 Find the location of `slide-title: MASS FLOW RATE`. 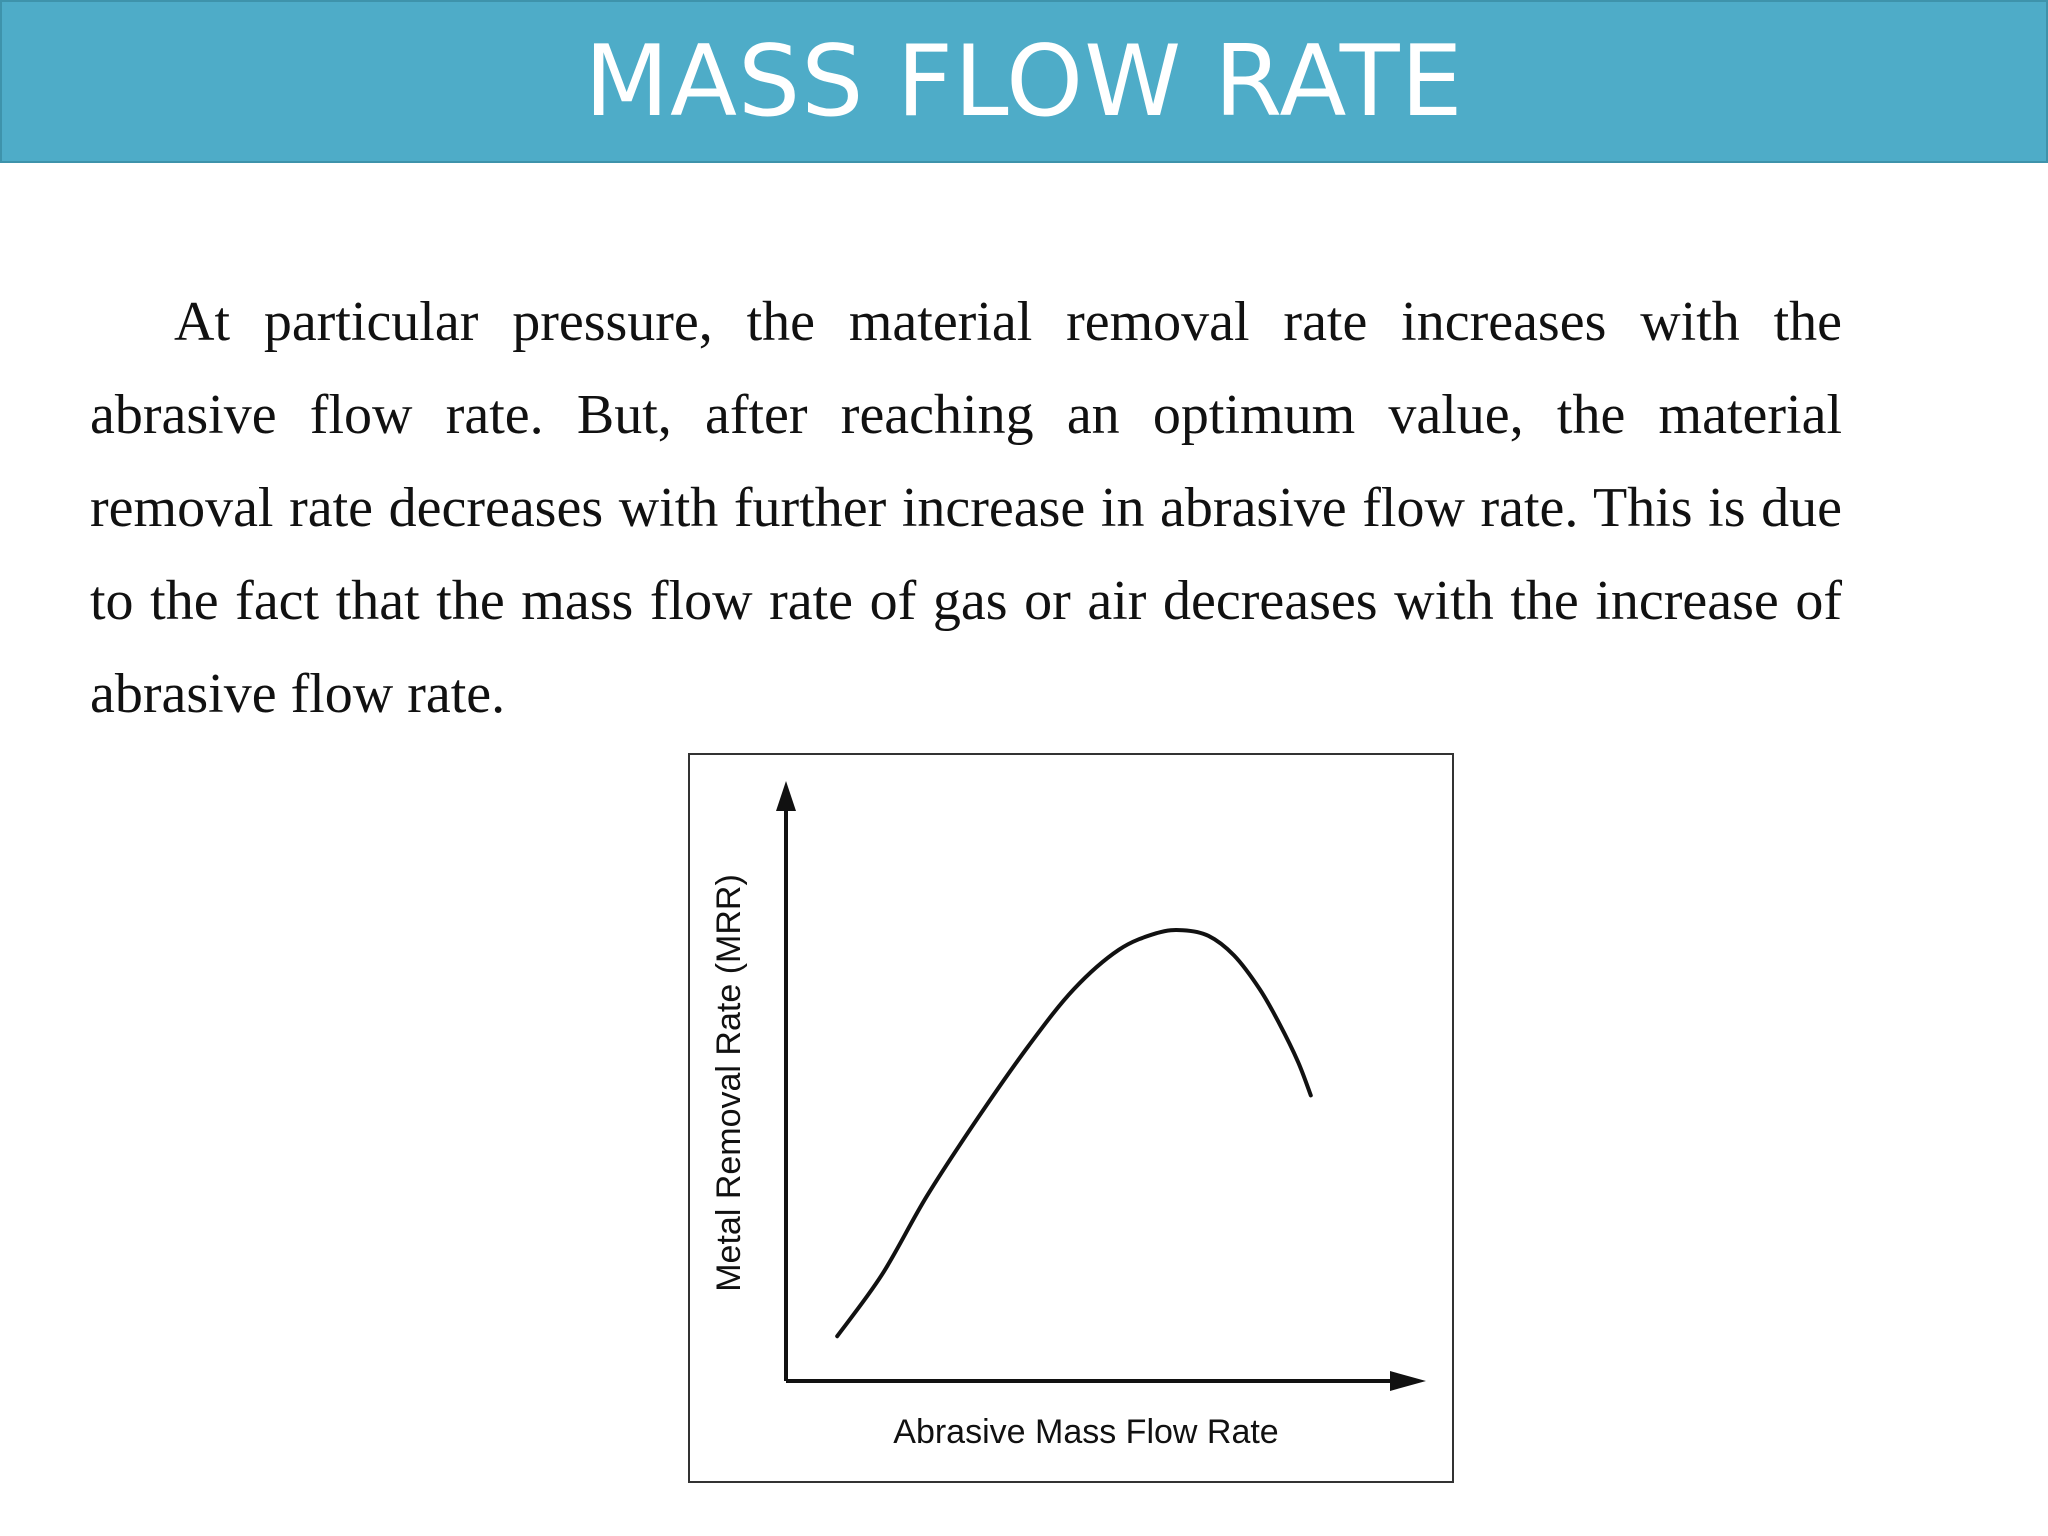

slide-title: MASS FLOW RATE is located at coordinates (1024, 81).